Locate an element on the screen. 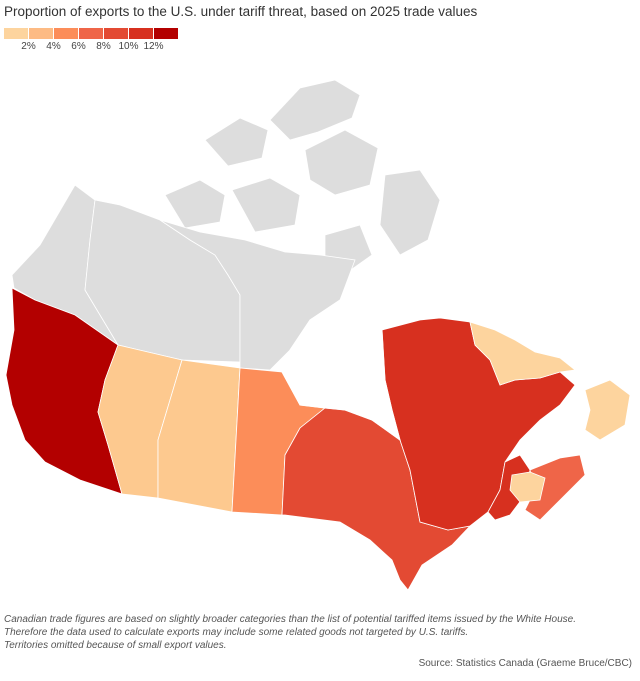 This screenshot has height=681, width=640. legend-ticks: 2% 4% 6% 8% 10% 12% is located at coordinates (97, 46).